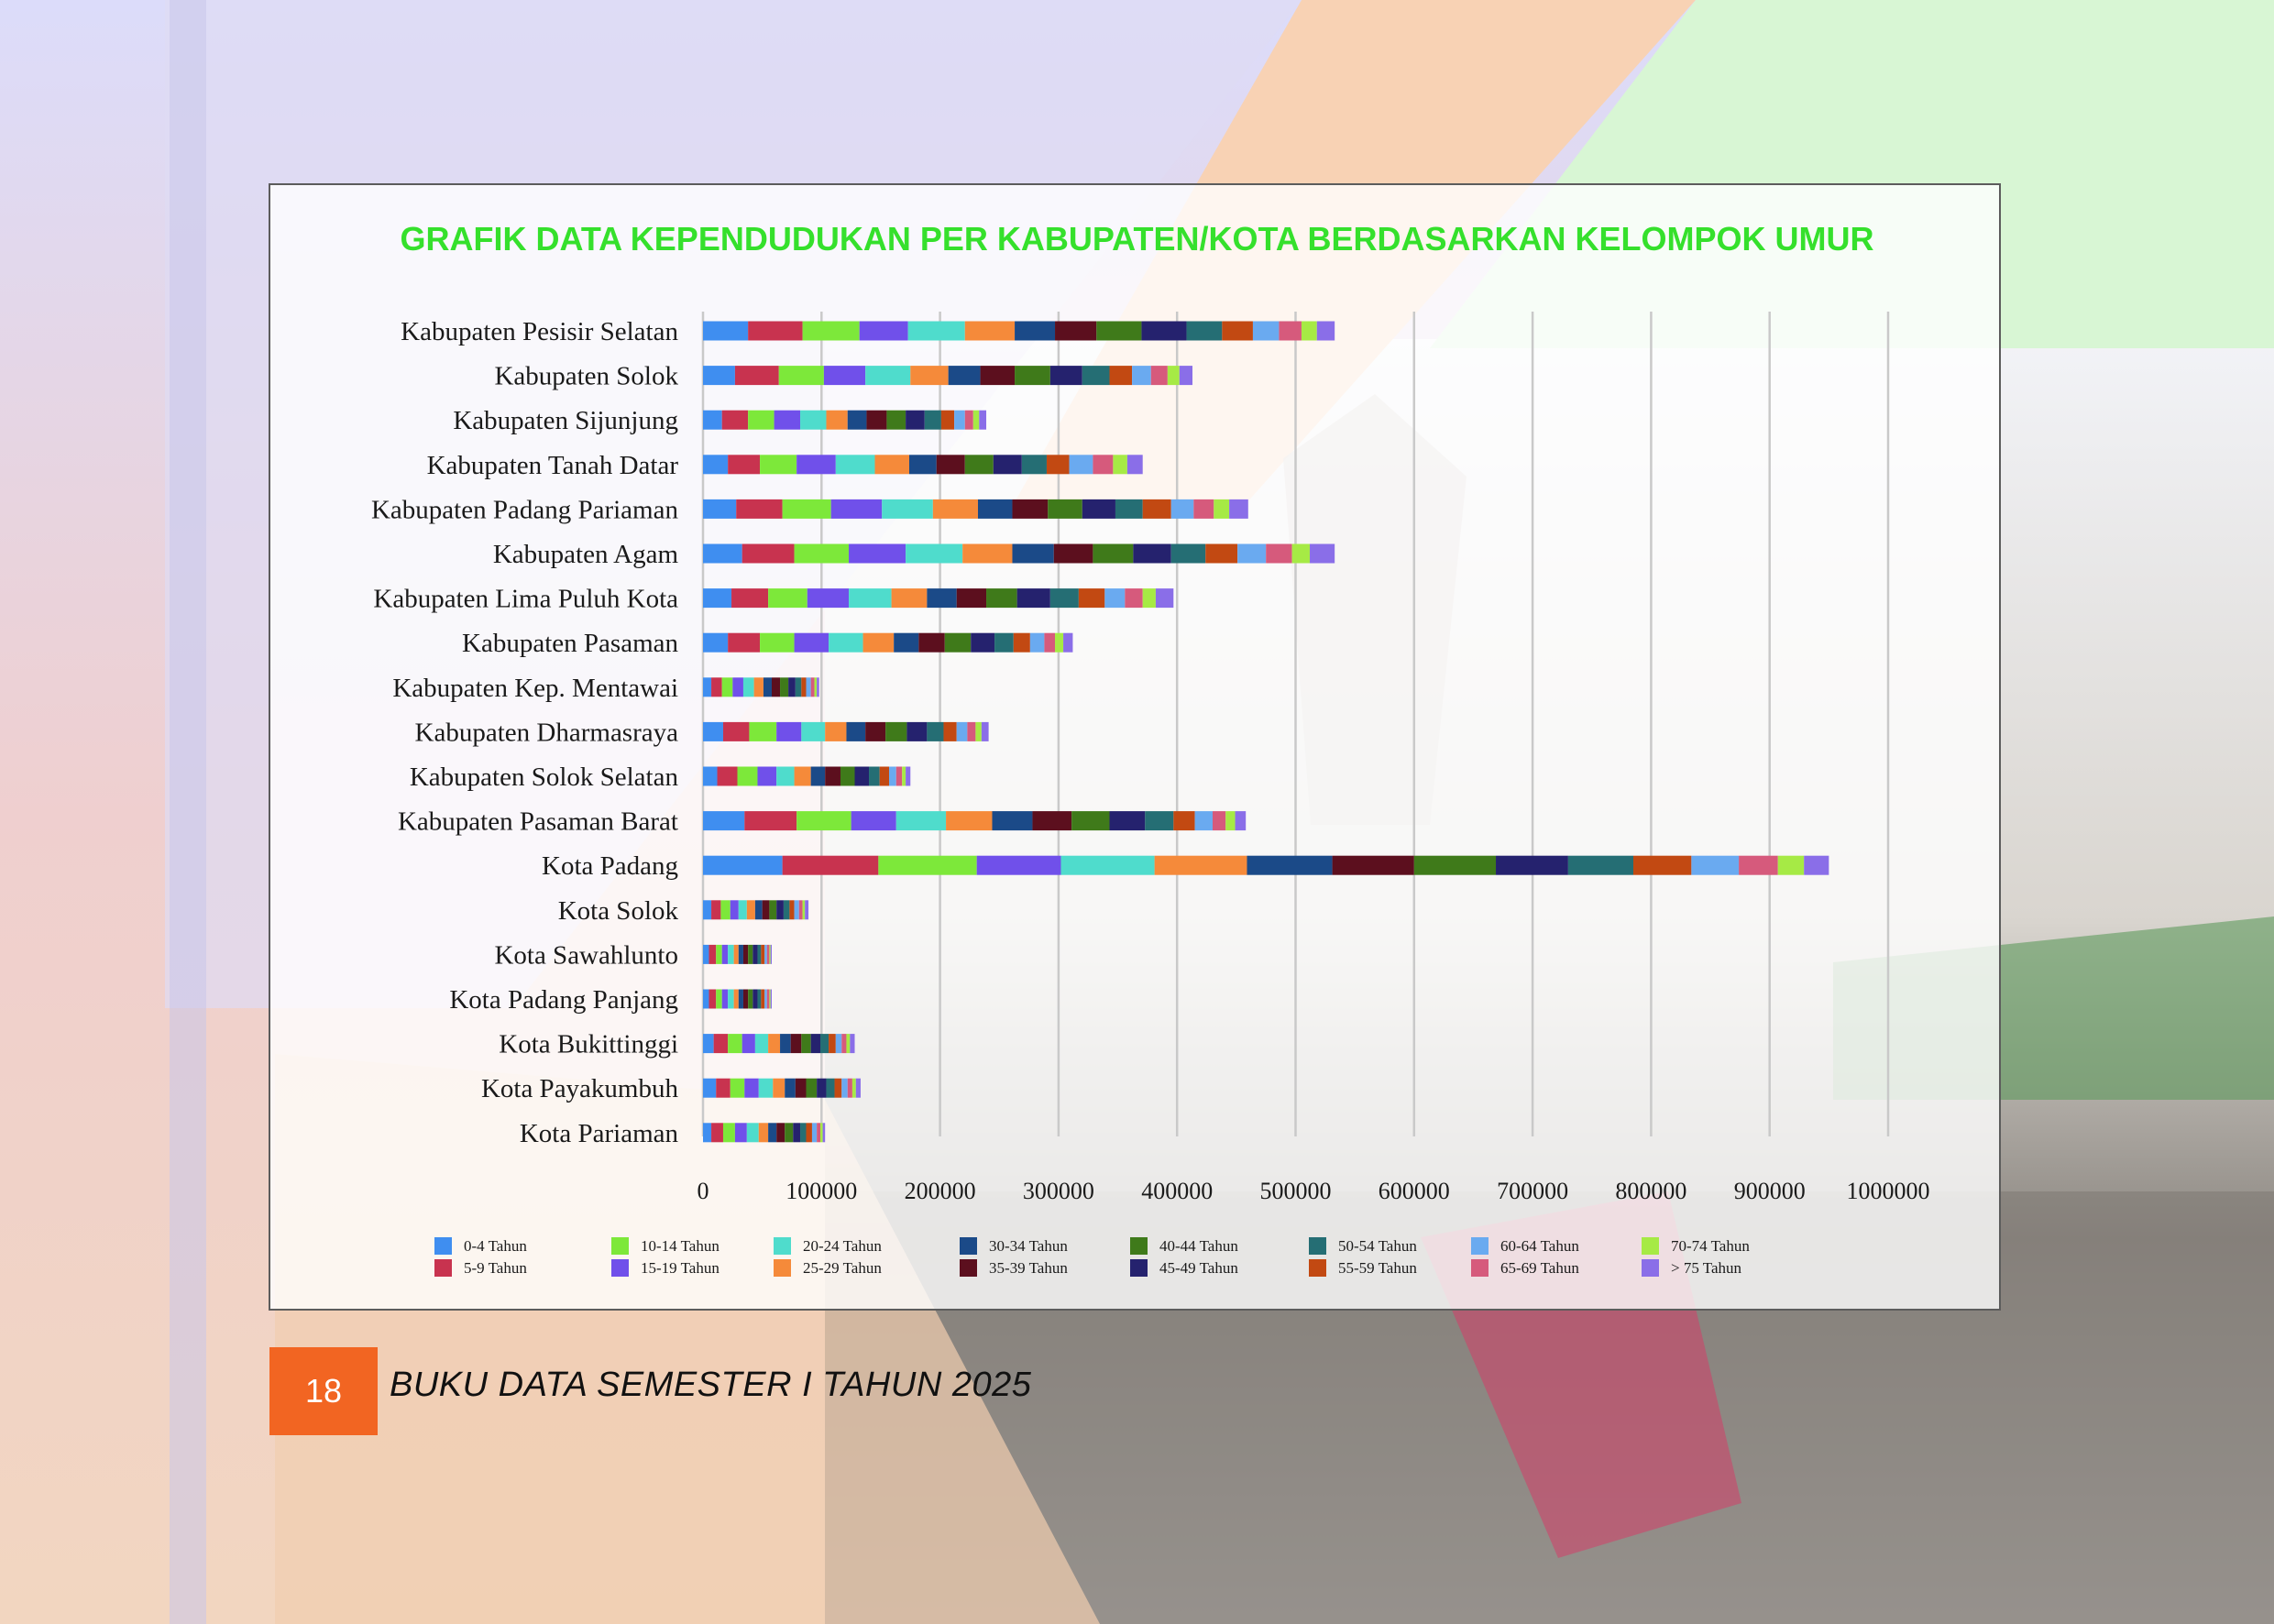 This screenshot has width=2274, height=1624. I want to click on x-tick-label: 900000, so click(1770, 1191).